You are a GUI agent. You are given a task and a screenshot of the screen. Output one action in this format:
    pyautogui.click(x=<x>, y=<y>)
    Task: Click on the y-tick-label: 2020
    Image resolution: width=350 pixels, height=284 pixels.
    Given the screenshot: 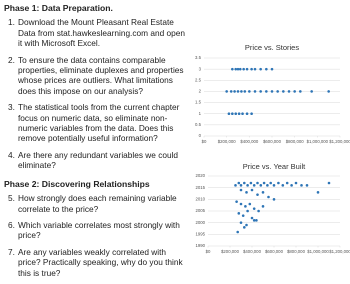 What is the action you would take?
    pyautogui.click(x=200, y=175)
    